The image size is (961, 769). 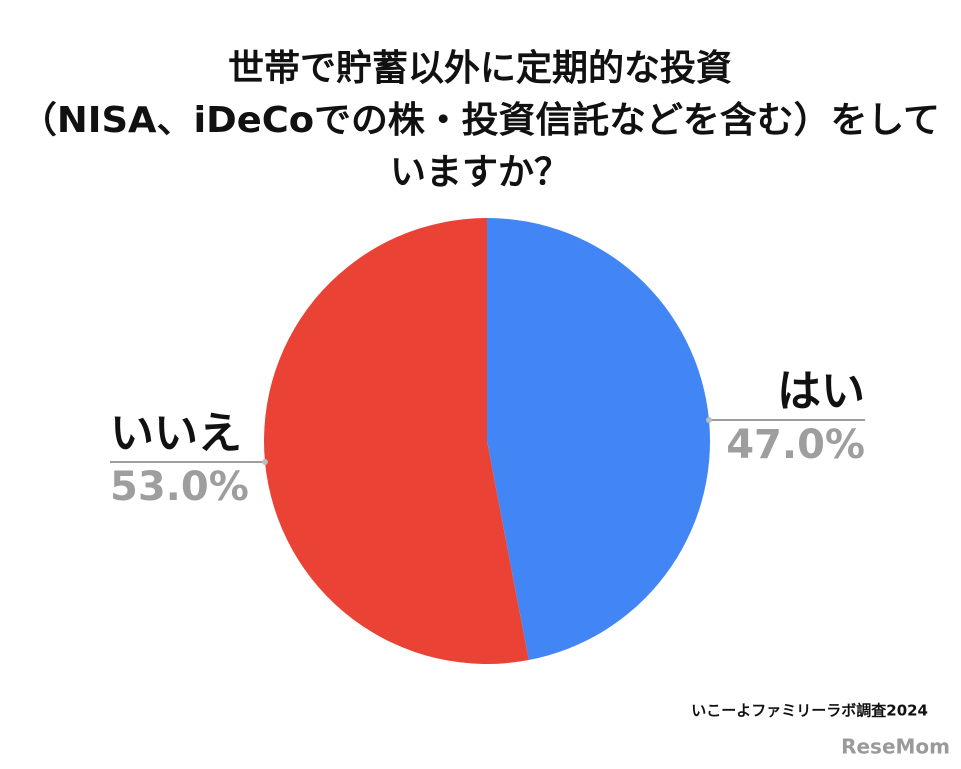 What do you see at coordinates (480, 120) in the screenshot?
I see `chart-title: （NISA、iDeCoでの株・投資信託などを含む）をして` at bounding box center [480, 120].